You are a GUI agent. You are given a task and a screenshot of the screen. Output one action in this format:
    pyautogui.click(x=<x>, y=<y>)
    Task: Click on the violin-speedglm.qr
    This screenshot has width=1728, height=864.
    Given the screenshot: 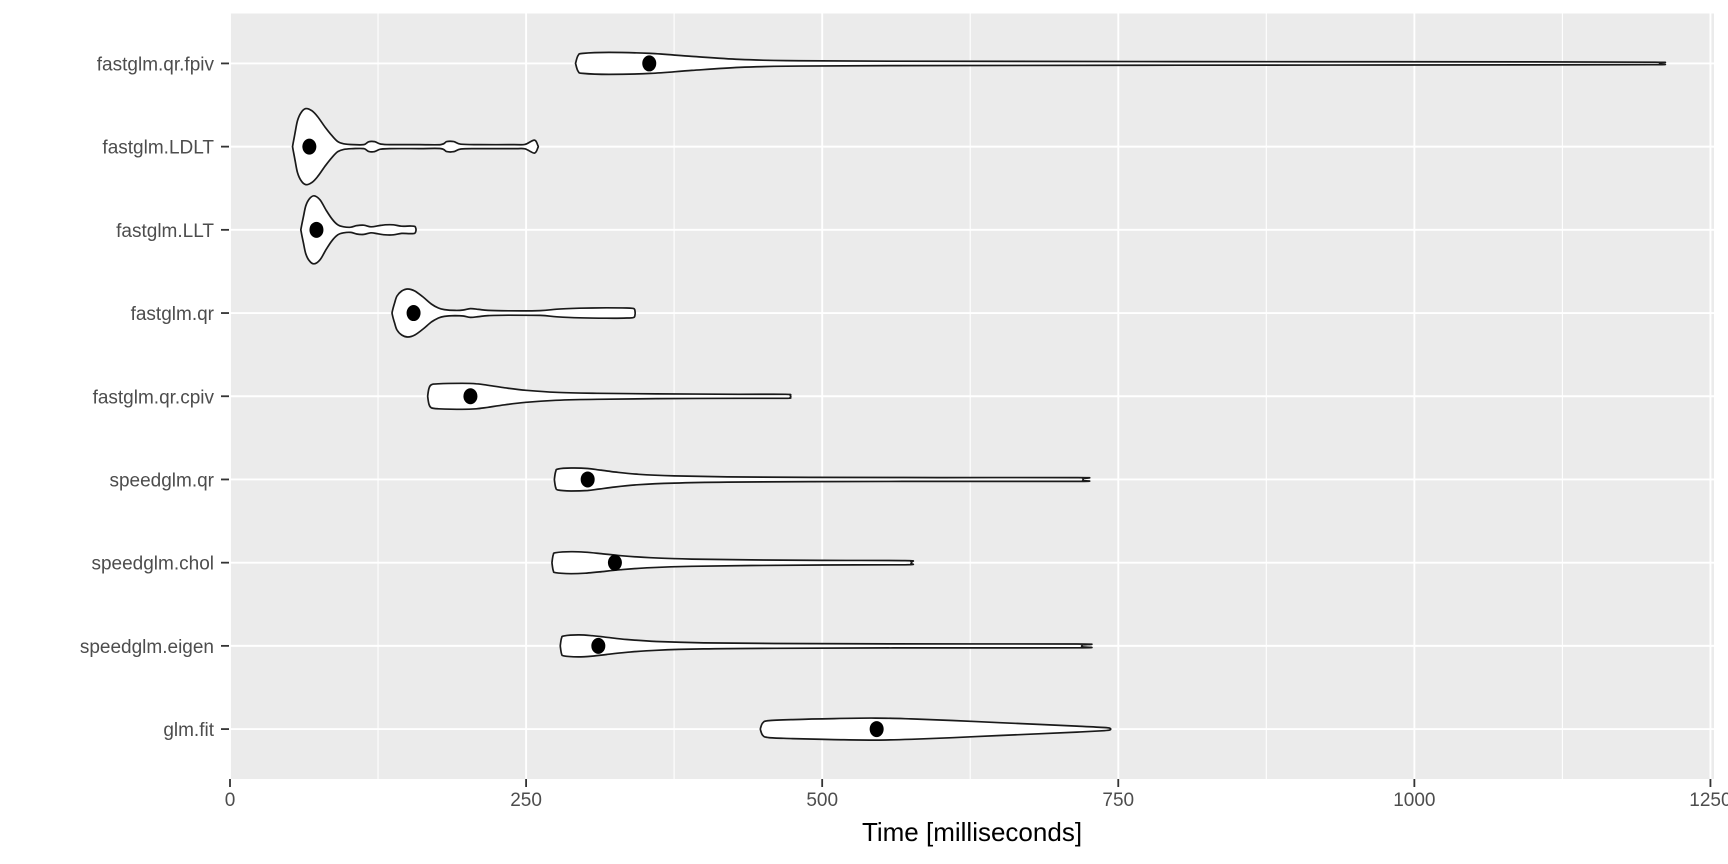 What is the action you would take?
    pyautogui.click(x=822, y=479)
    